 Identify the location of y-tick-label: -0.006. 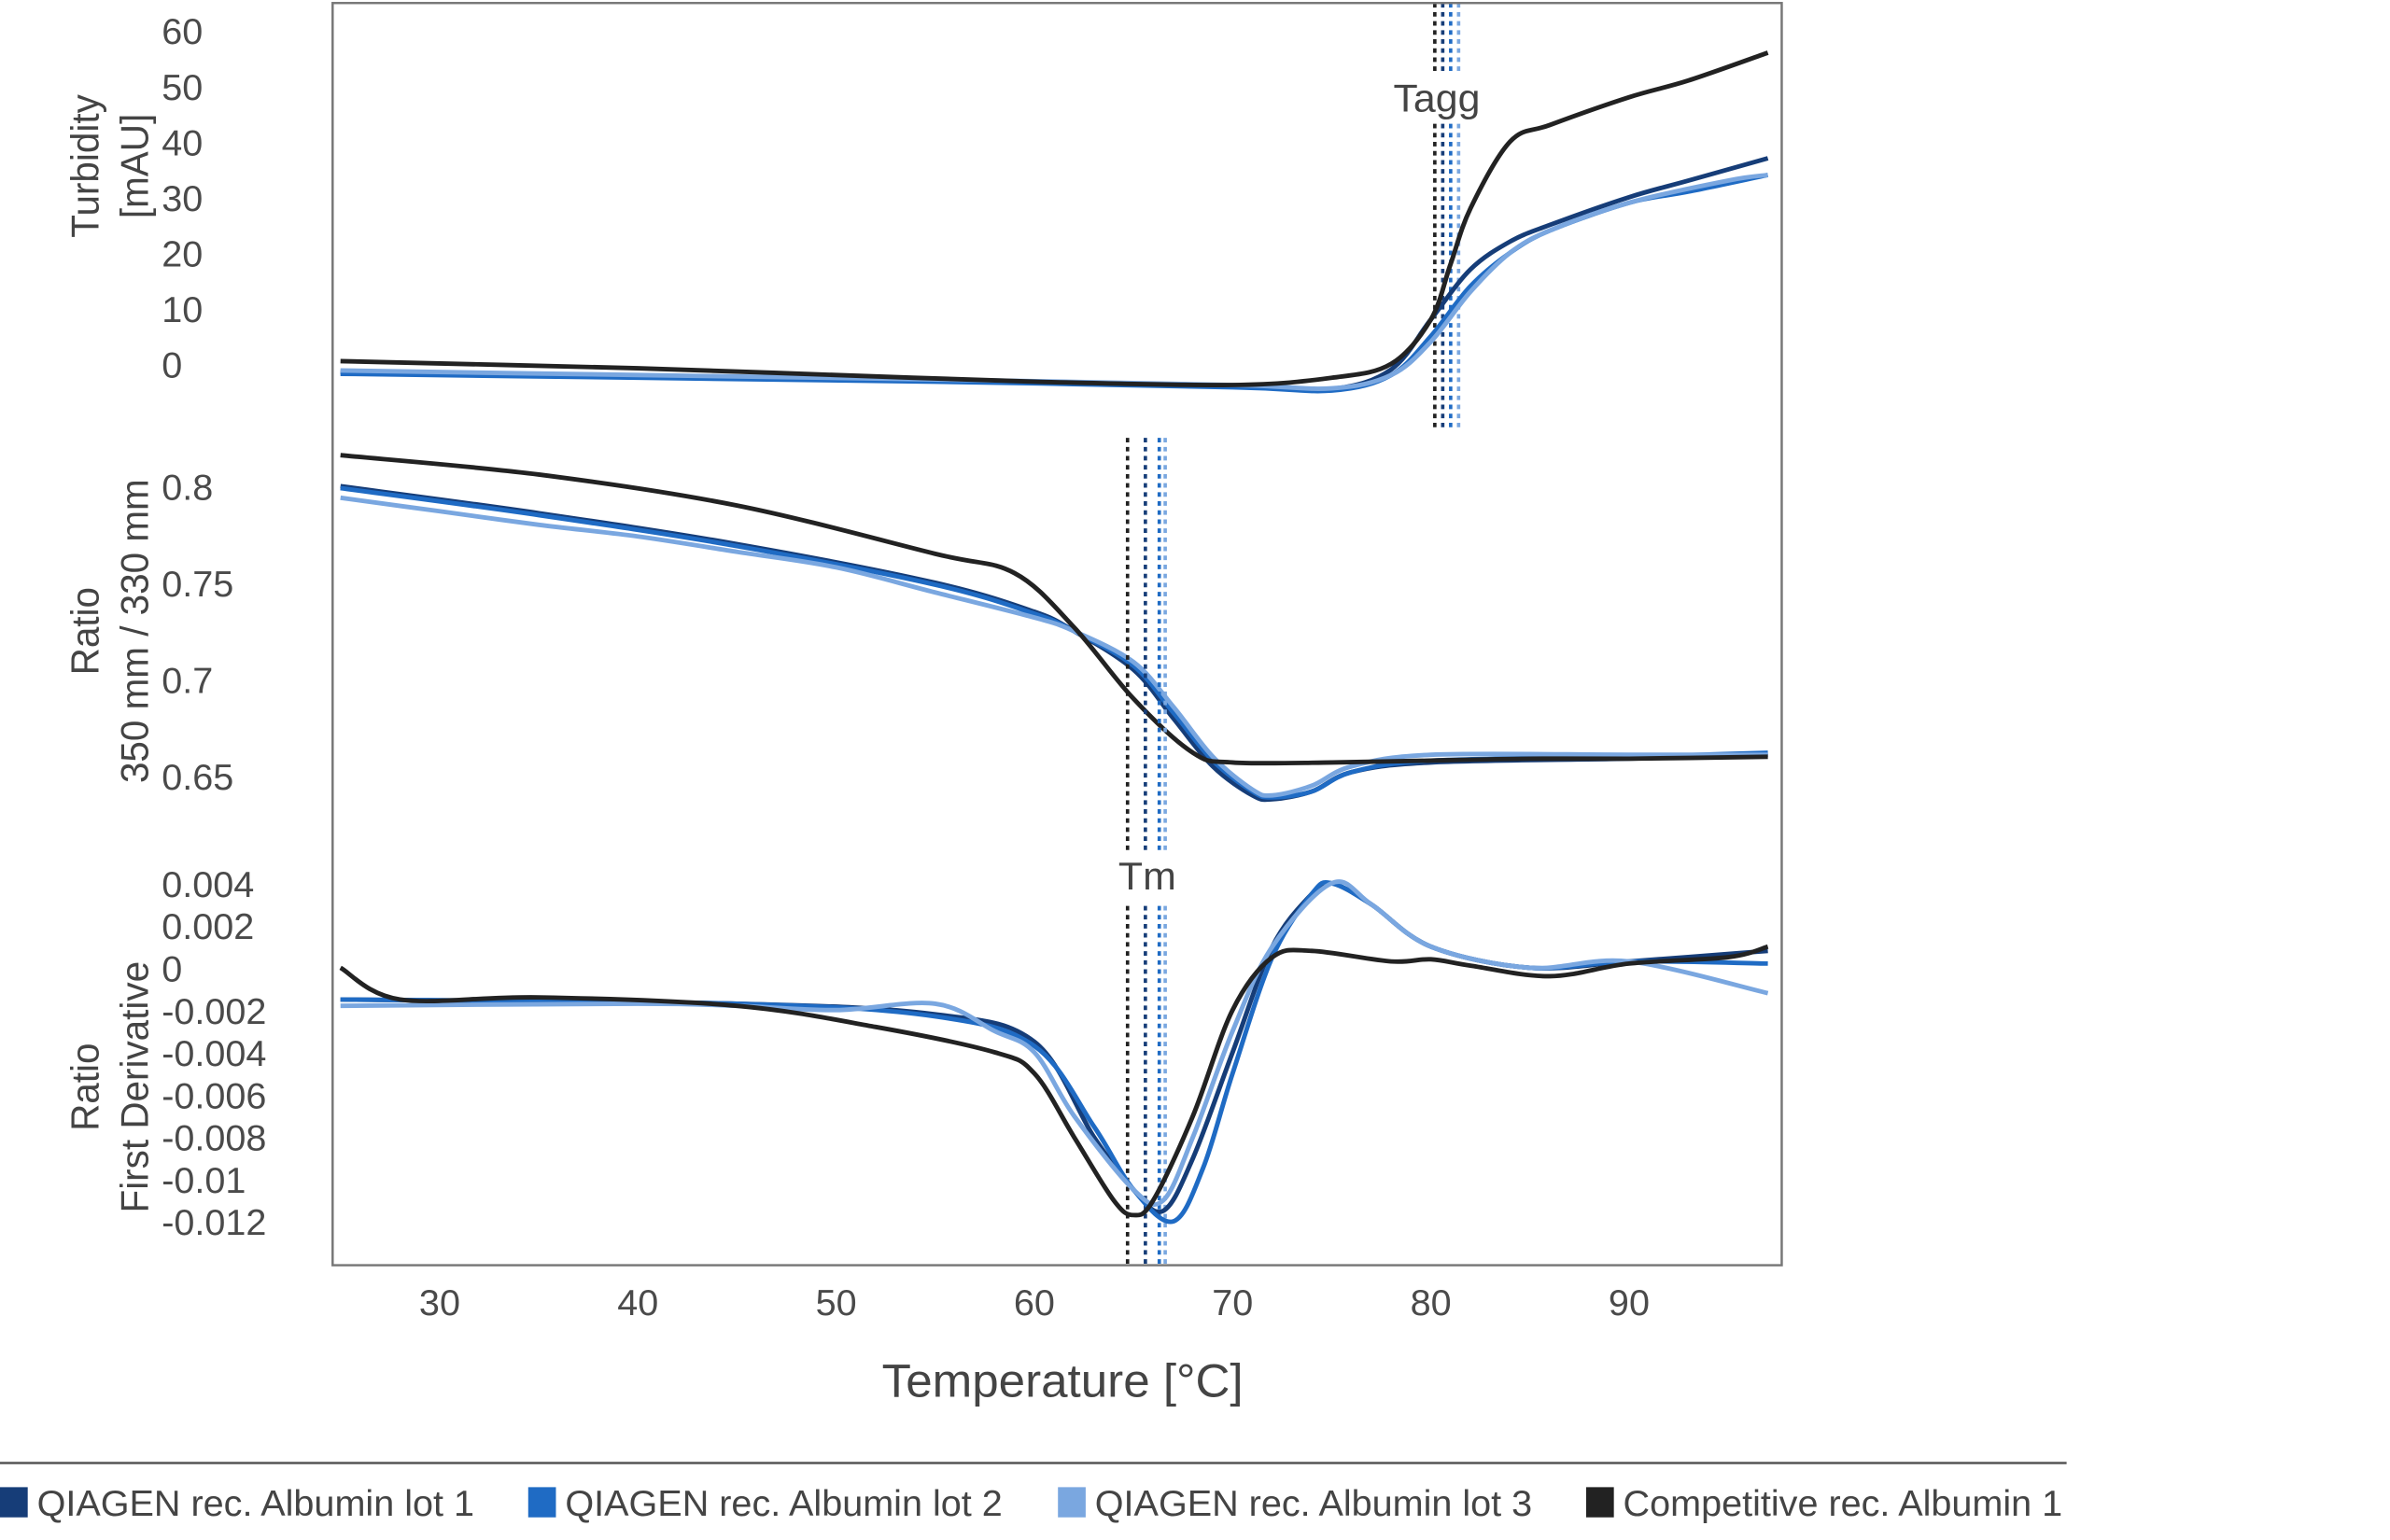
(214, 1097).